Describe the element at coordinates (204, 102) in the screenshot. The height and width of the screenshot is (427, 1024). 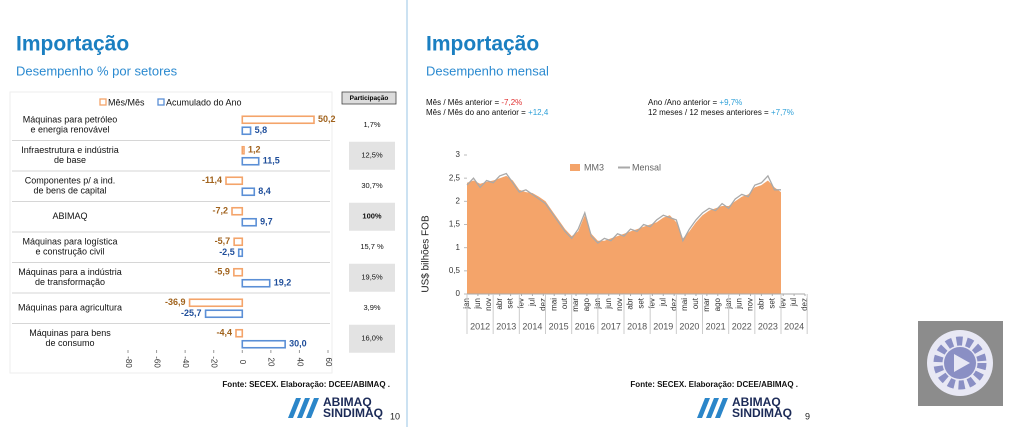
I see `legend-label: Acumulado do Ano` at that location.